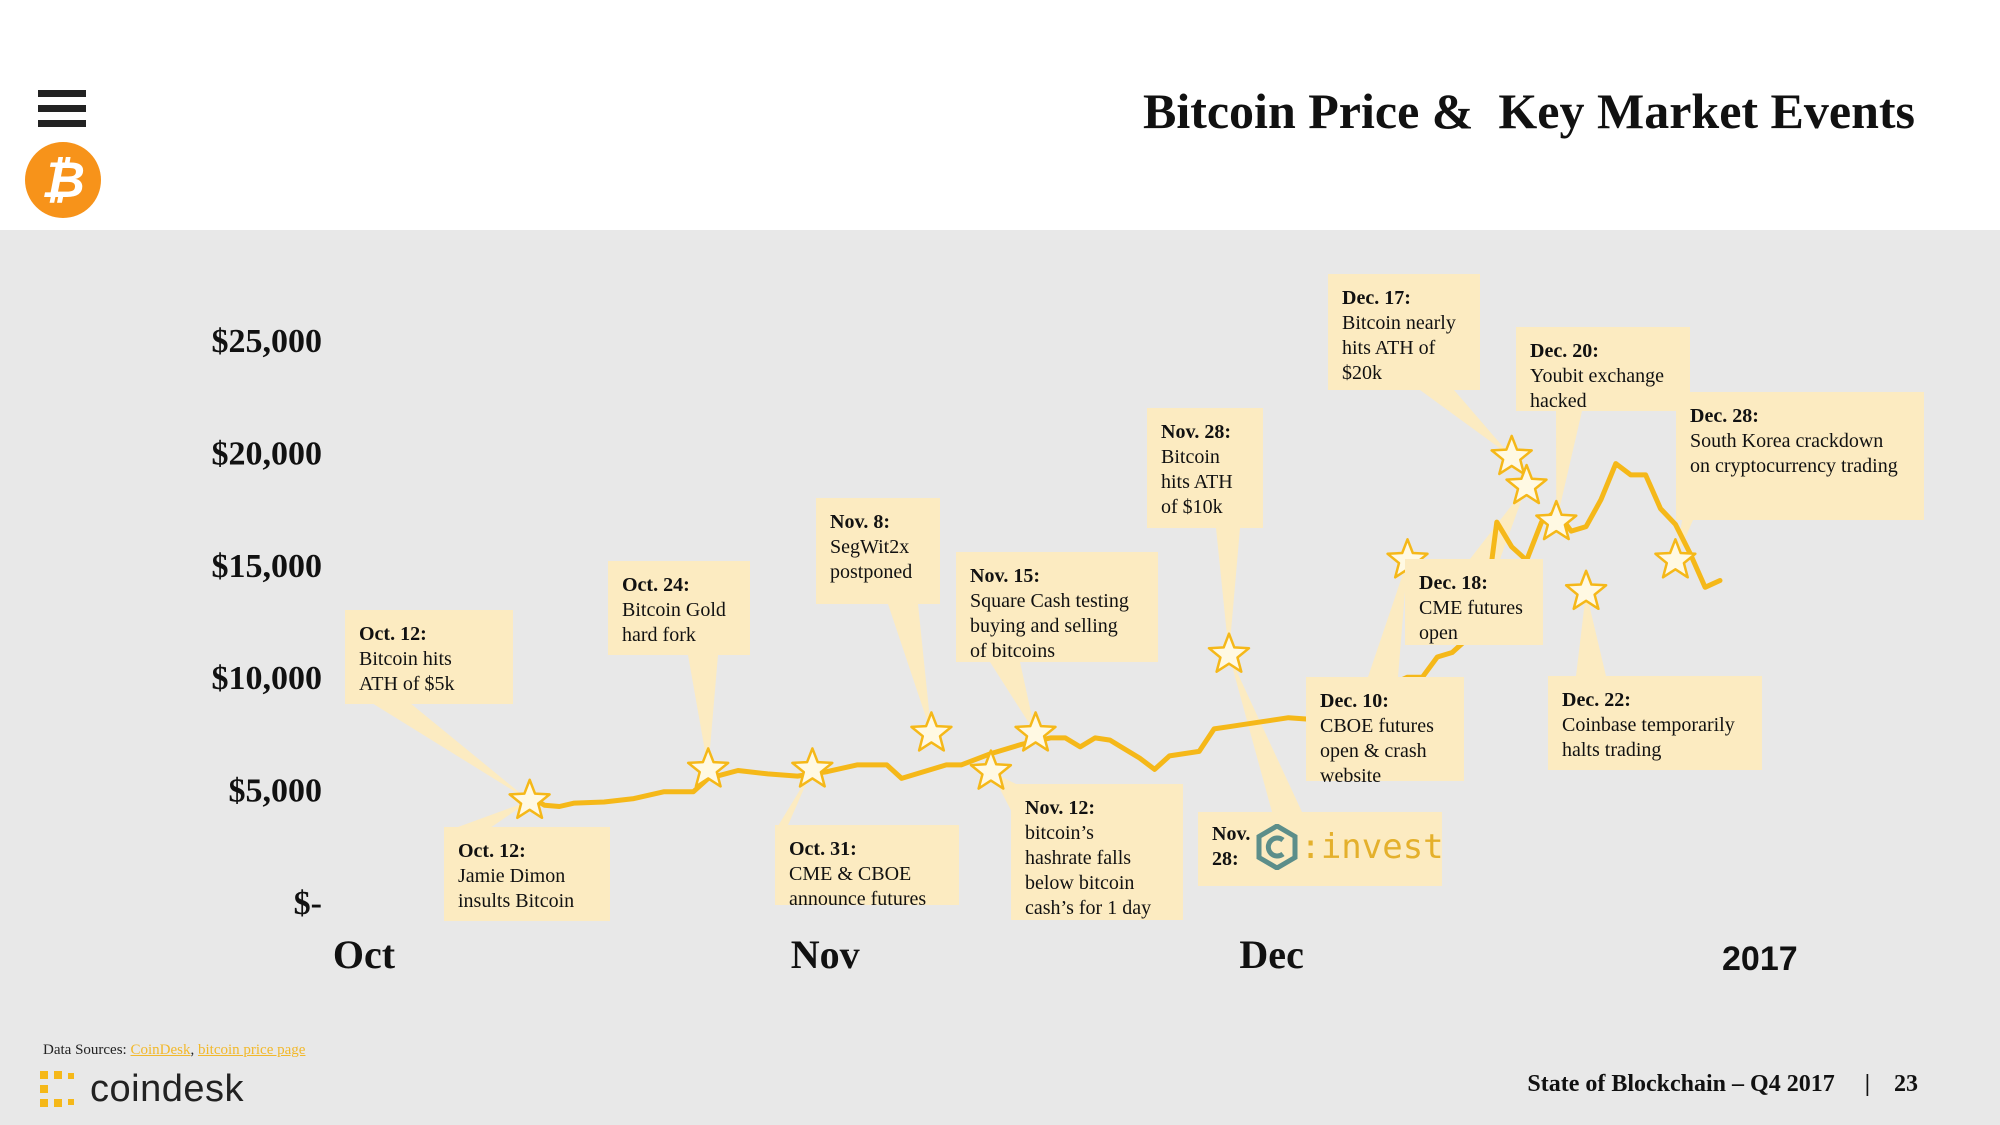 The width and height of the screenshot is (2000, 1125). I want to click on year-label: 2017, so click(1760, 959).